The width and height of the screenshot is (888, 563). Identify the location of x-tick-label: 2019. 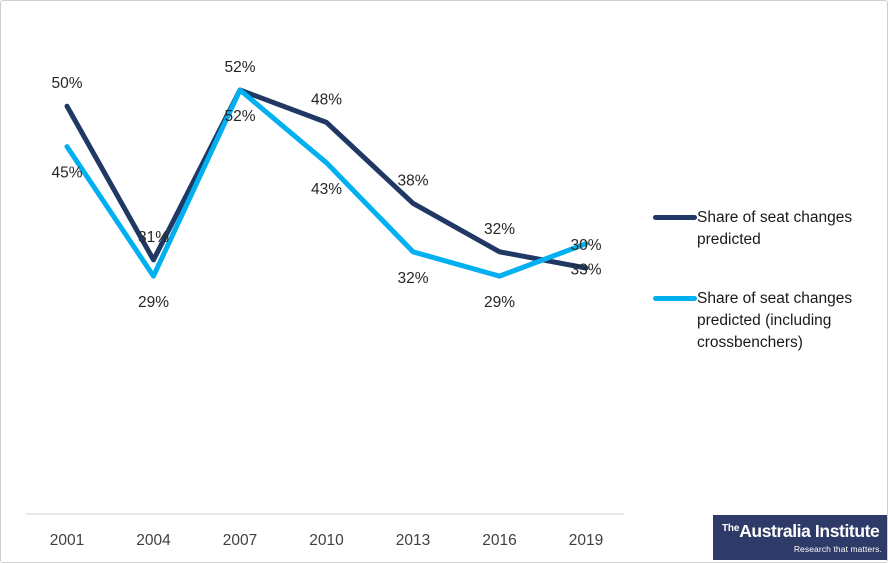
(586, 540).